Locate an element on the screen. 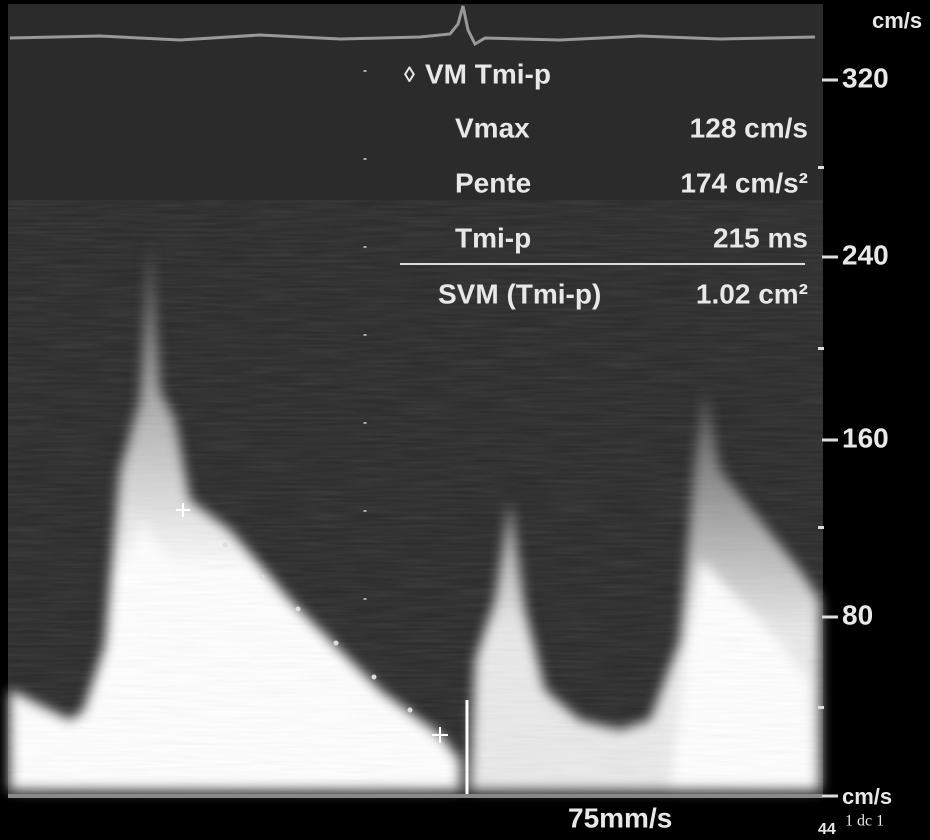  scale-unit-bottom: cm/s is located at coordinates (867, 796).